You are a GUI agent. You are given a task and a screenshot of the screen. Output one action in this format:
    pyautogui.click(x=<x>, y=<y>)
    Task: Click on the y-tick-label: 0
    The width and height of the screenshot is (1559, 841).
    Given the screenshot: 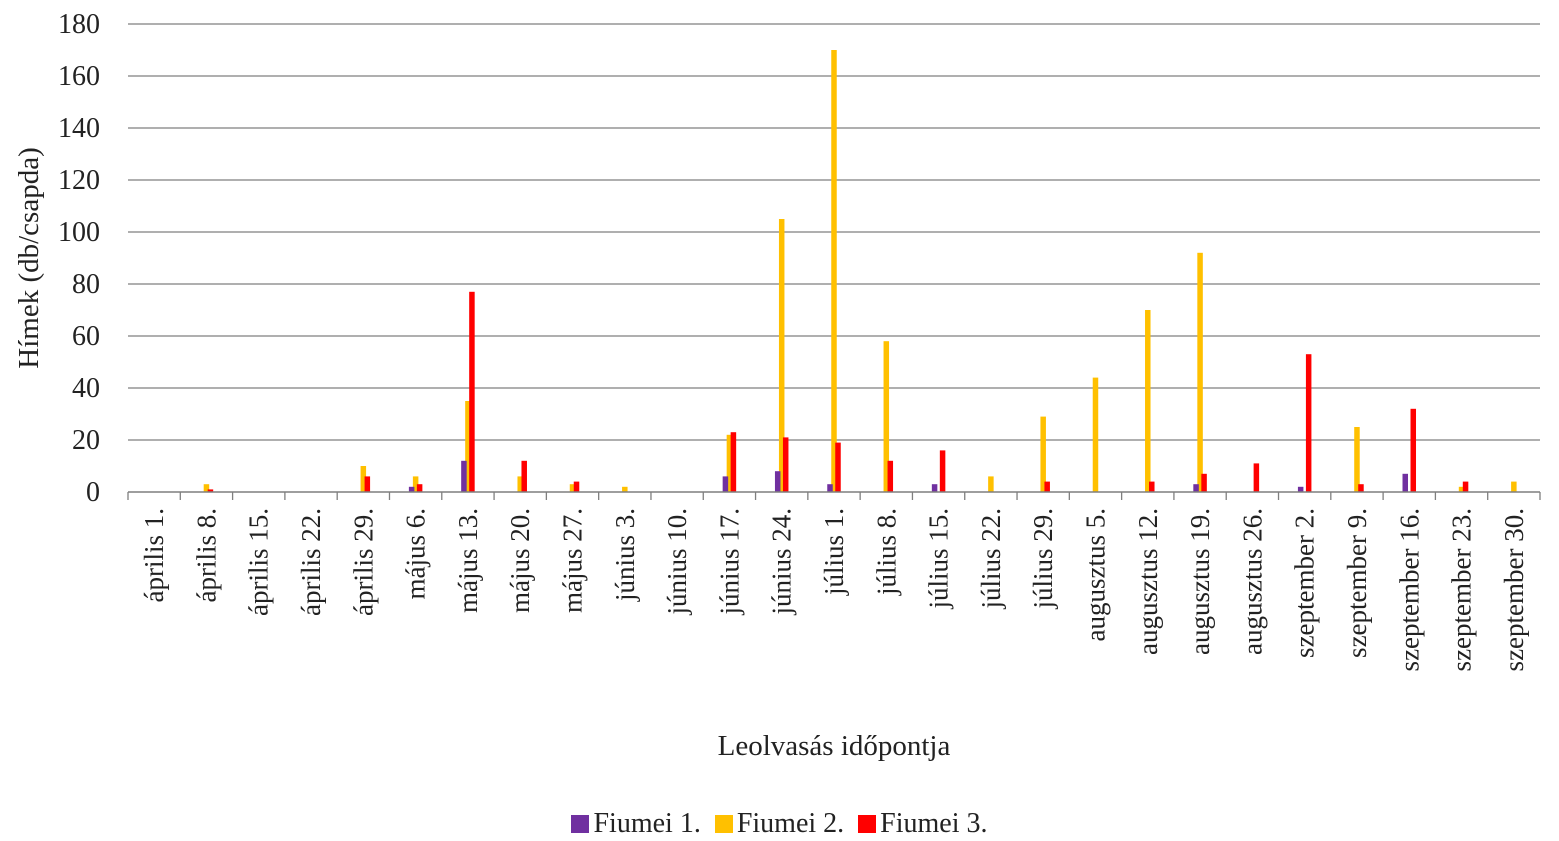 What is the action you would take?
    pyautogui.click(x=93, y=492)
    